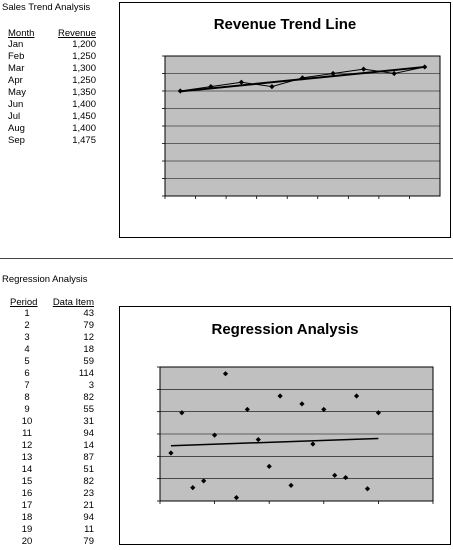 The width and height of the screenshot is (453, 550). What do you see at coordinates (88, 337) in the screenshot?
I see `data-item-cell: 12` at bounding box center [88, 337].